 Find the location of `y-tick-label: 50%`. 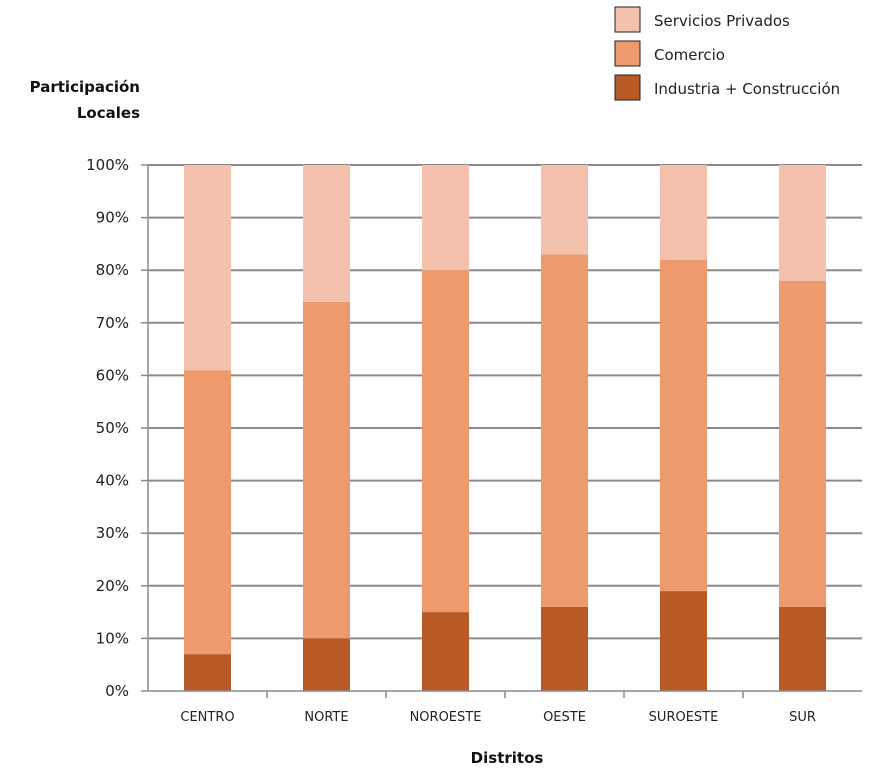

y-tick-label: 50% is located at coordinates (112, 428).